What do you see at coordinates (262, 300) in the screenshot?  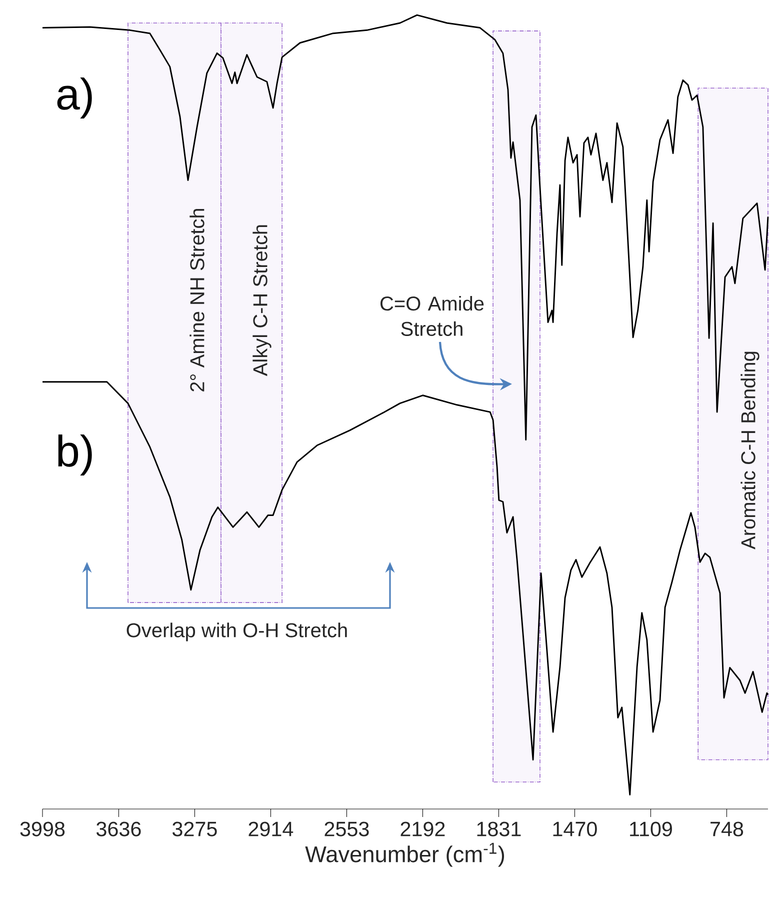 I see `annotation: Alkyl C-H Stretch` at bounding box center [262, 300].